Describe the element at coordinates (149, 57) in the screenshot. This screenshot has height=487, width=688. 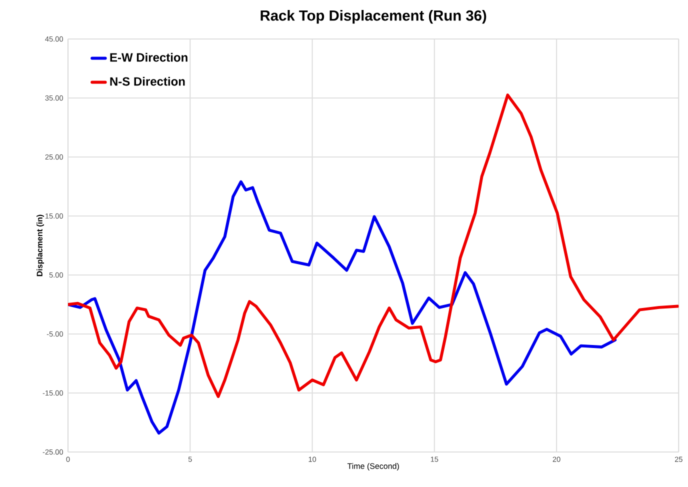
I see `legend-label: E-W Direction` at that location.